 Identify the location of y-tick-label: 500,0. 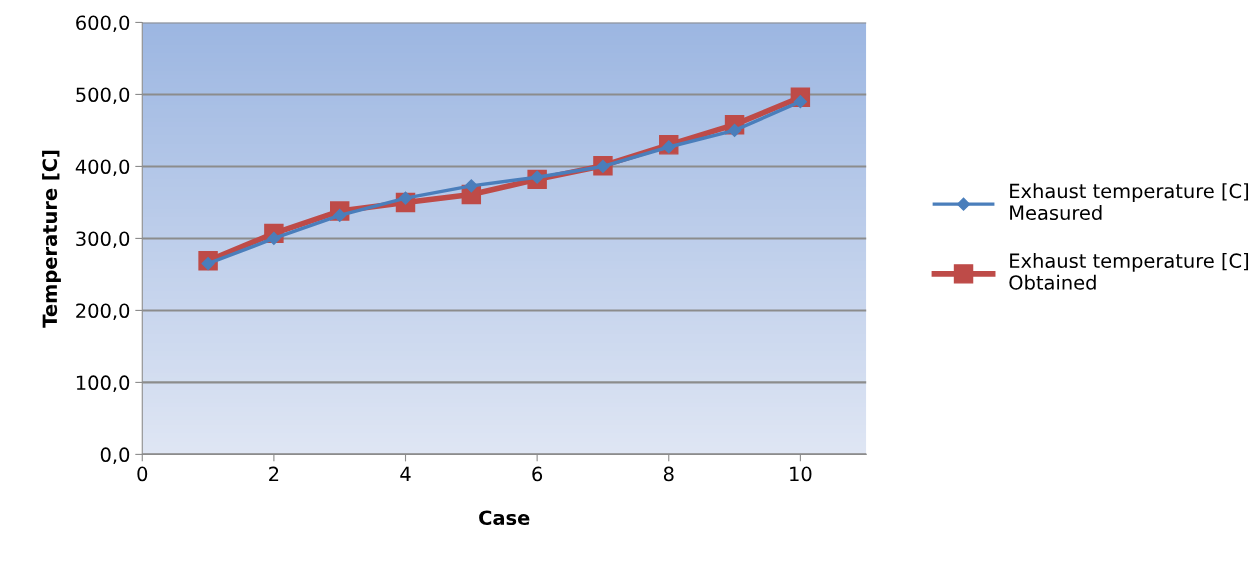
(103, 96).